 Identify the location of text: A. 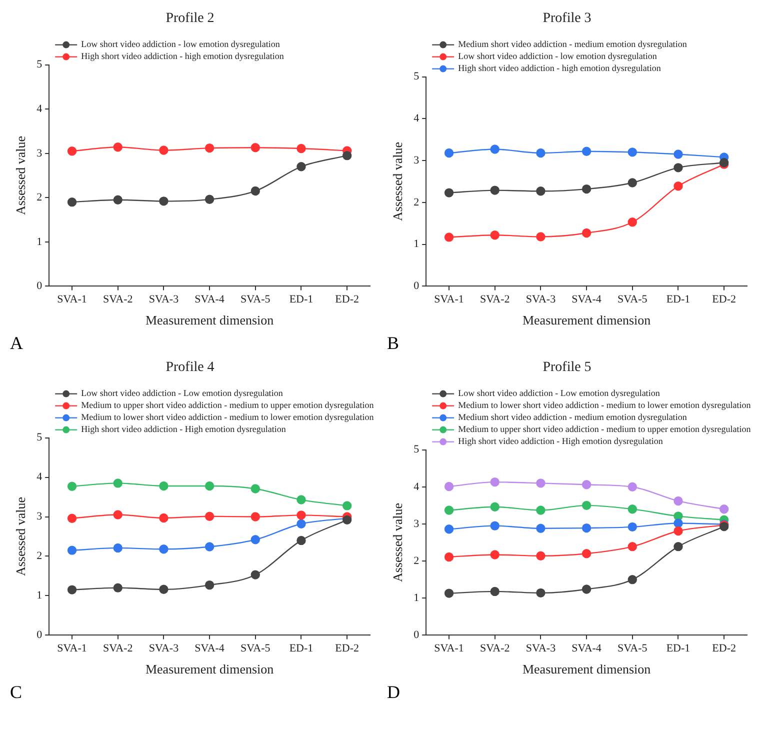
(16, 344).